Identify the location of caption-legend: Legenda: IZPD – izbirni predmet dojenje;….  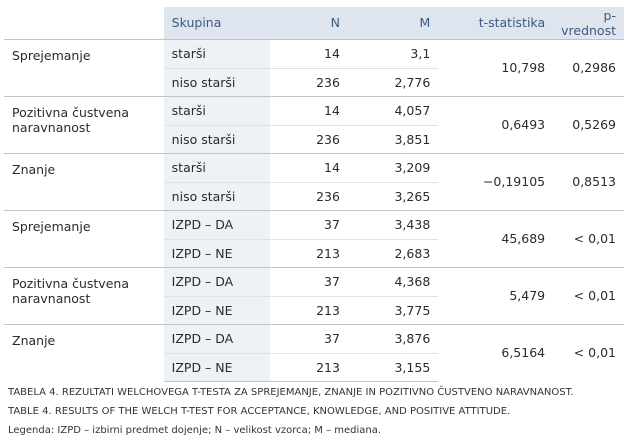
(195, 430).